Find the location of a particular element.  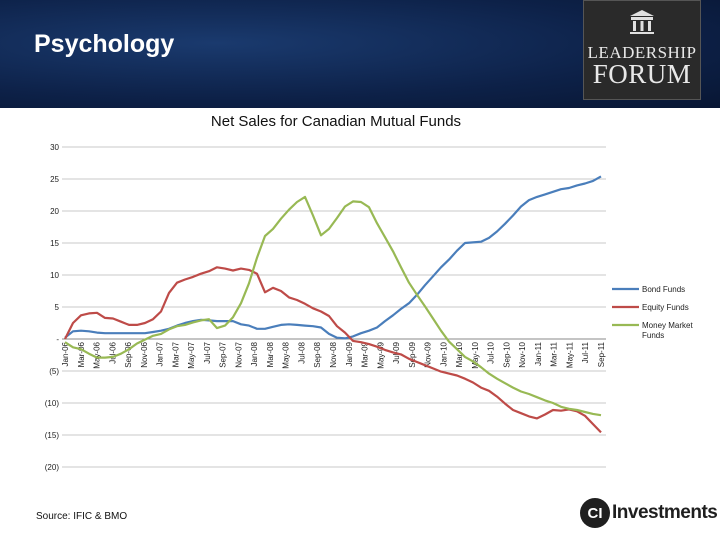

x-tick-label: Mar-08 is located at coordinates (270, 354).